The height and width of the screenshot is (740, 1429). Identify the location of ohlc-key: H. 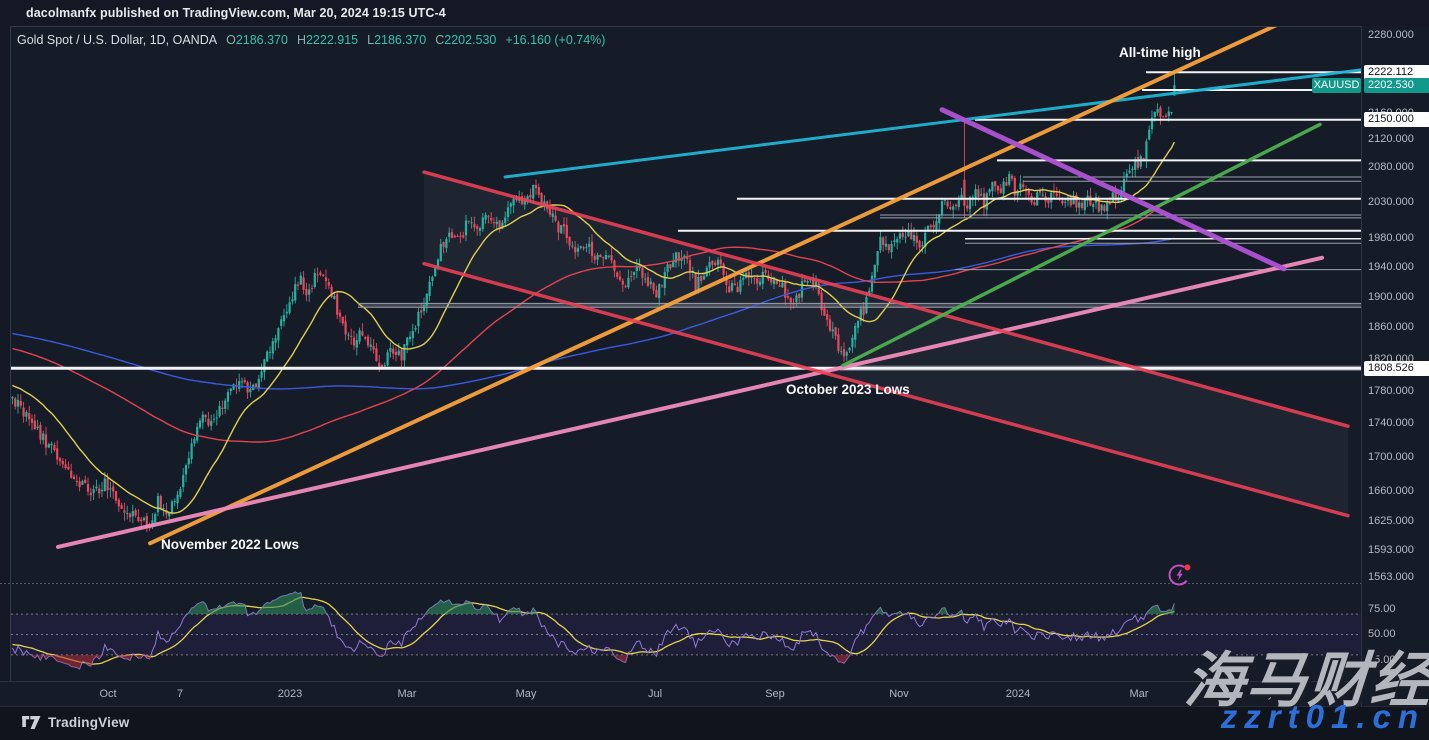
(301, 40).